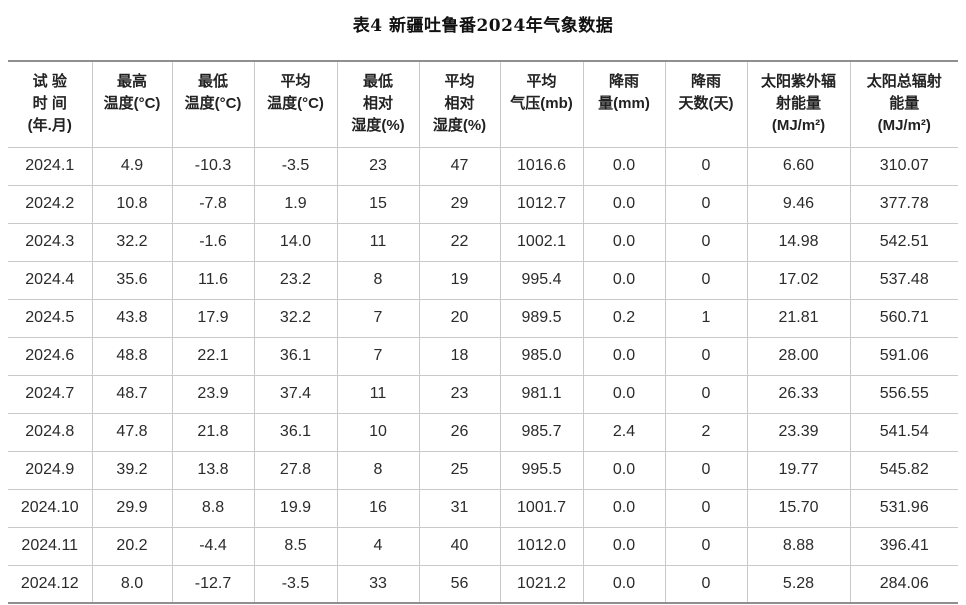  I want to click on table-cell: 2024.10, so click(50, 508).